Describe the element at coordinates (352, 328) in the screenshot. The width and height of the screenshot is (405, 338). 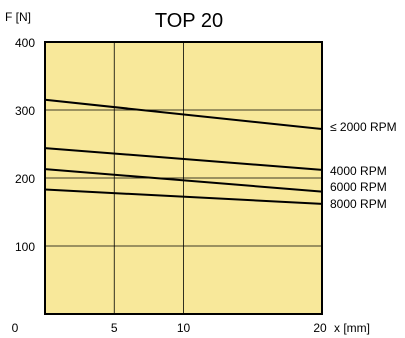
I see `x-axis-label: x [mm]` at that location.